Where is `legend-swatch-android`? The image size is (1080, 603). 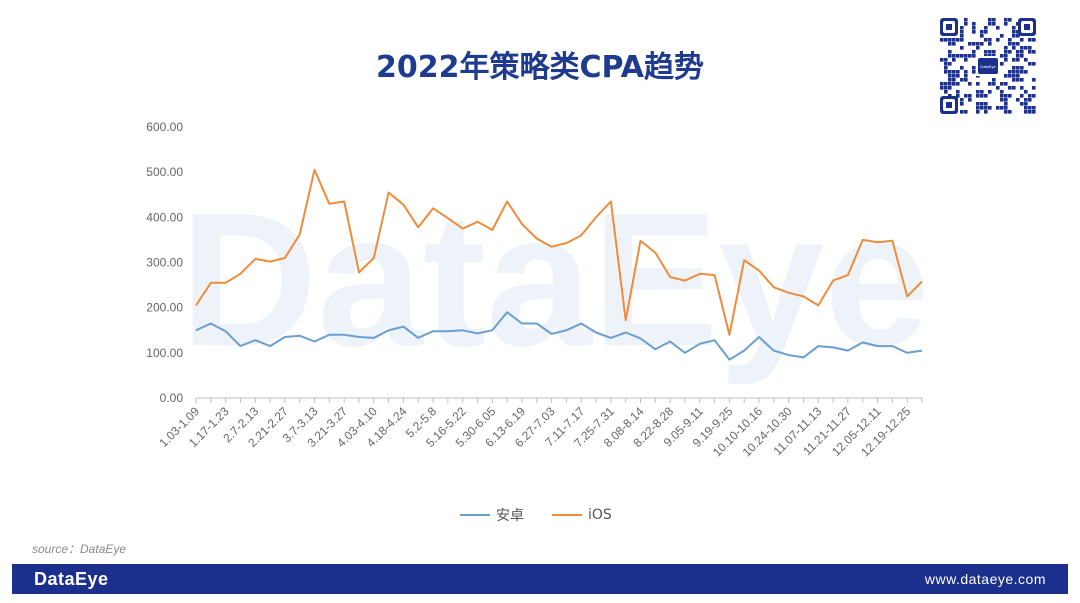 legend-swatch-android is located at coordinates (475, 515).